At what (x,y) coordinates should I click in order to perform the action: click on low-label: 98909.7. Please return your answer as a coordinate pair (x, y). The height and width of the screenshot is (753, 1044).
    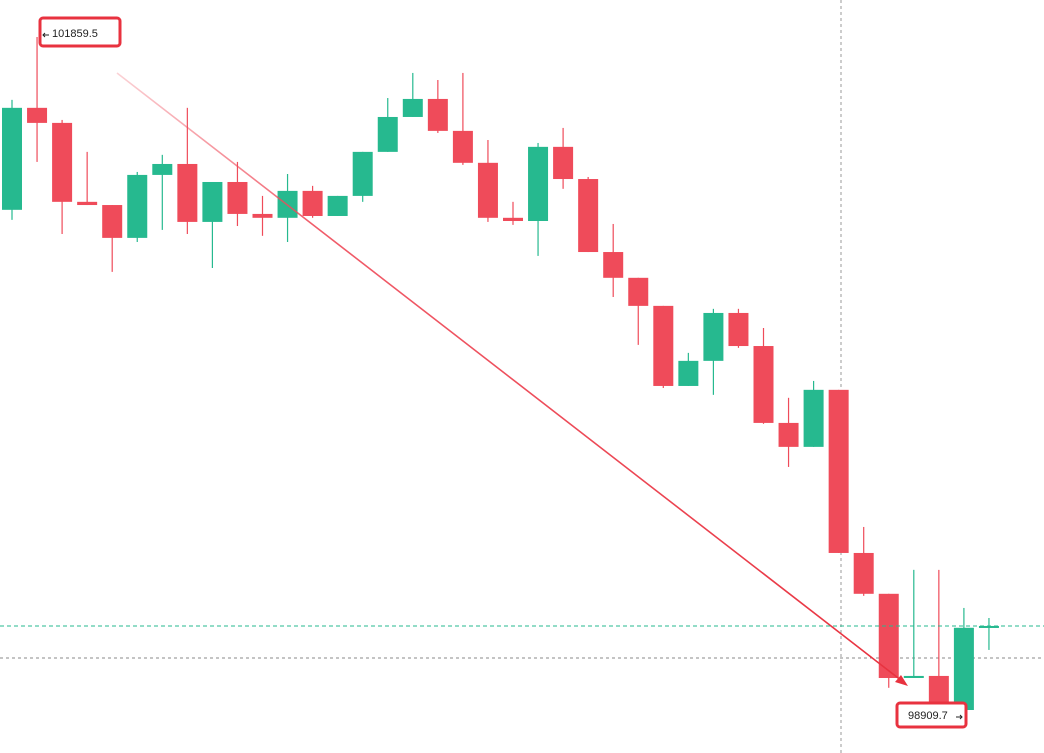
    Looking at the image, I should click on (931, 715).